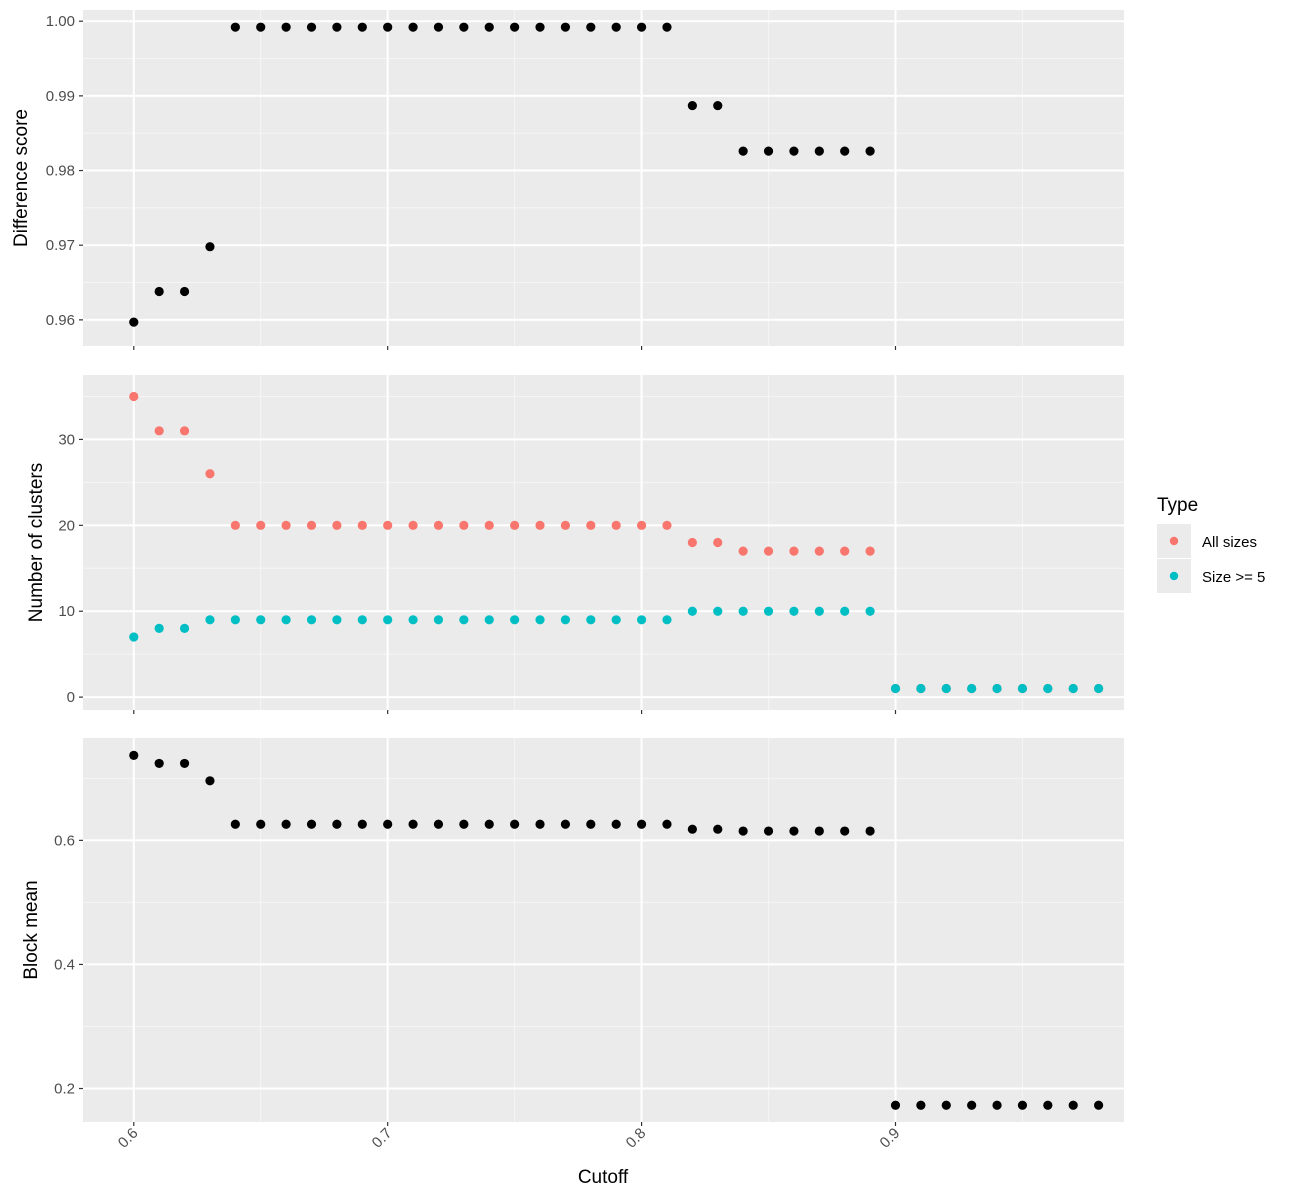 The image size is (1300, 1200). Describe the element at coordinates (1233, 577) in the screenshot. I see `legend-label-size-5: Size >= 5` at that location.